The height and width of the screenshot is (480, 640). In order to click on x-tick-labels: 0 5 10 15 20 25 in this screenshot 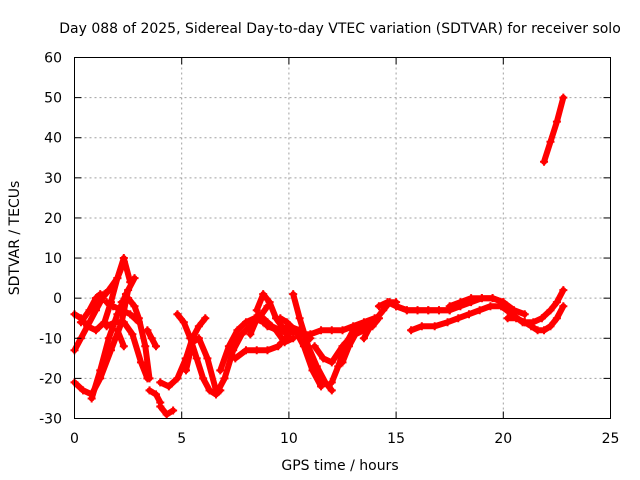, I will do `click(344, 439)`.